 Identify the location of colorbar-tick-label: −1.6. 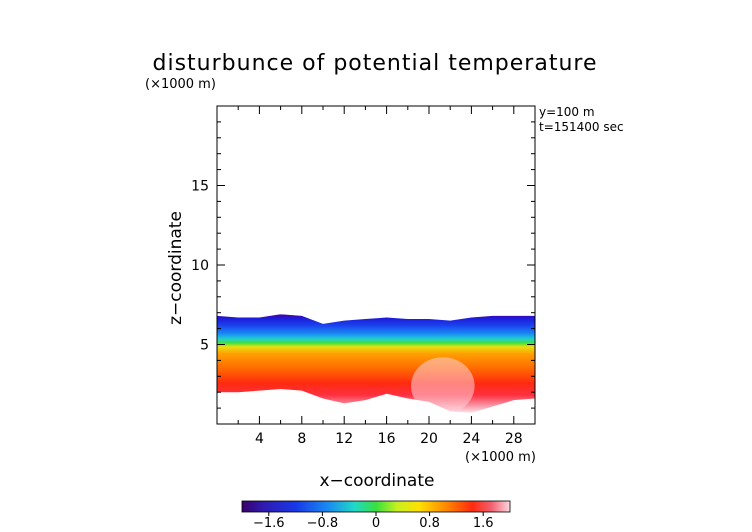
(269, 523).